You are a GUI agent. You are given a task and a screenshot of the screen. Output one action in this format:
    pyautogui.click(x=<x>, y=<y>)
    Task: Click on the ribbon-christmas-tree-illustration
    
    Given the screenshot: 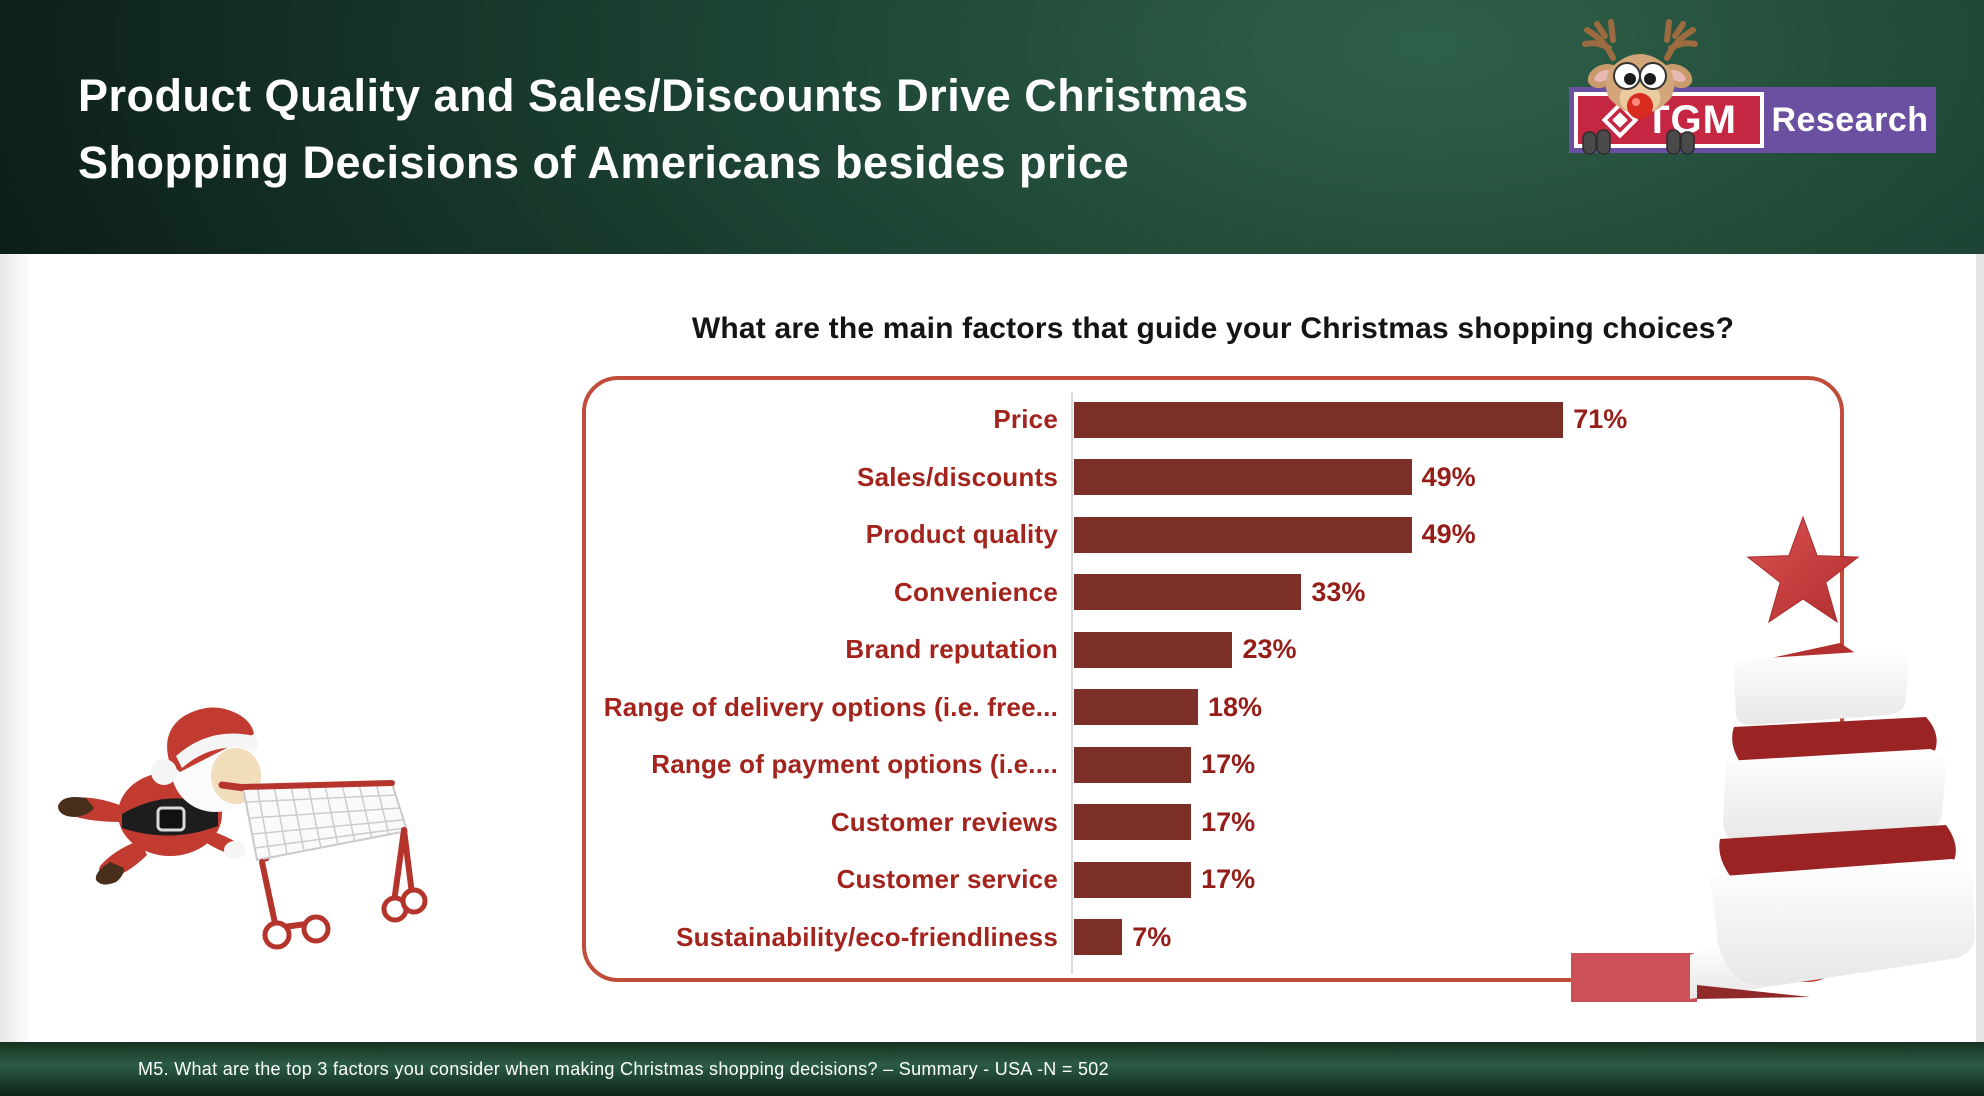 What is the action you would take?
    pyautogui.click(x=1832, y=757)
    